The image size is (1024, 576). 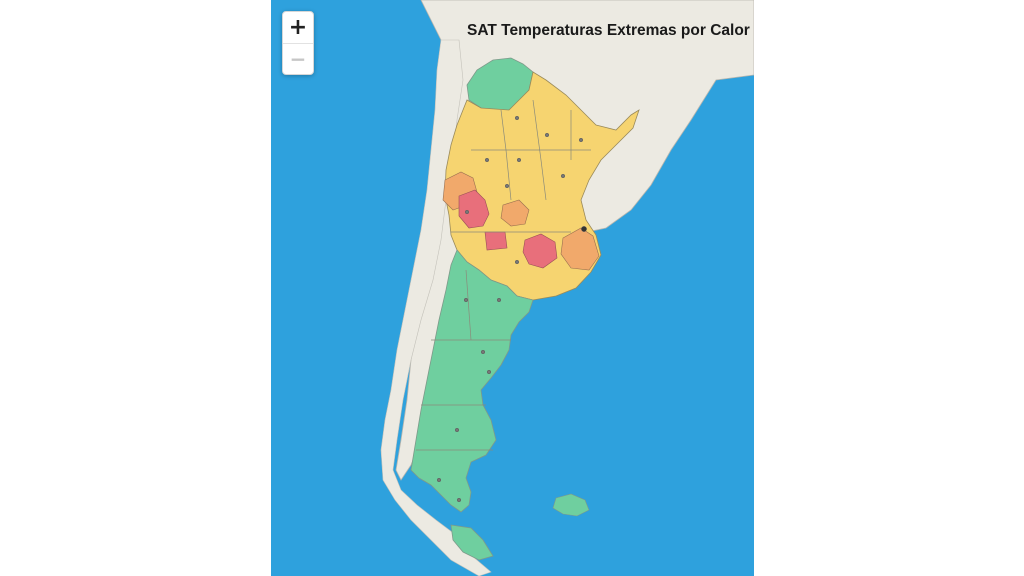 What do you see at coordinates (298, 59) in the screenshot?
I see `zoom-out-button: −` at bounding box center [298, 59].